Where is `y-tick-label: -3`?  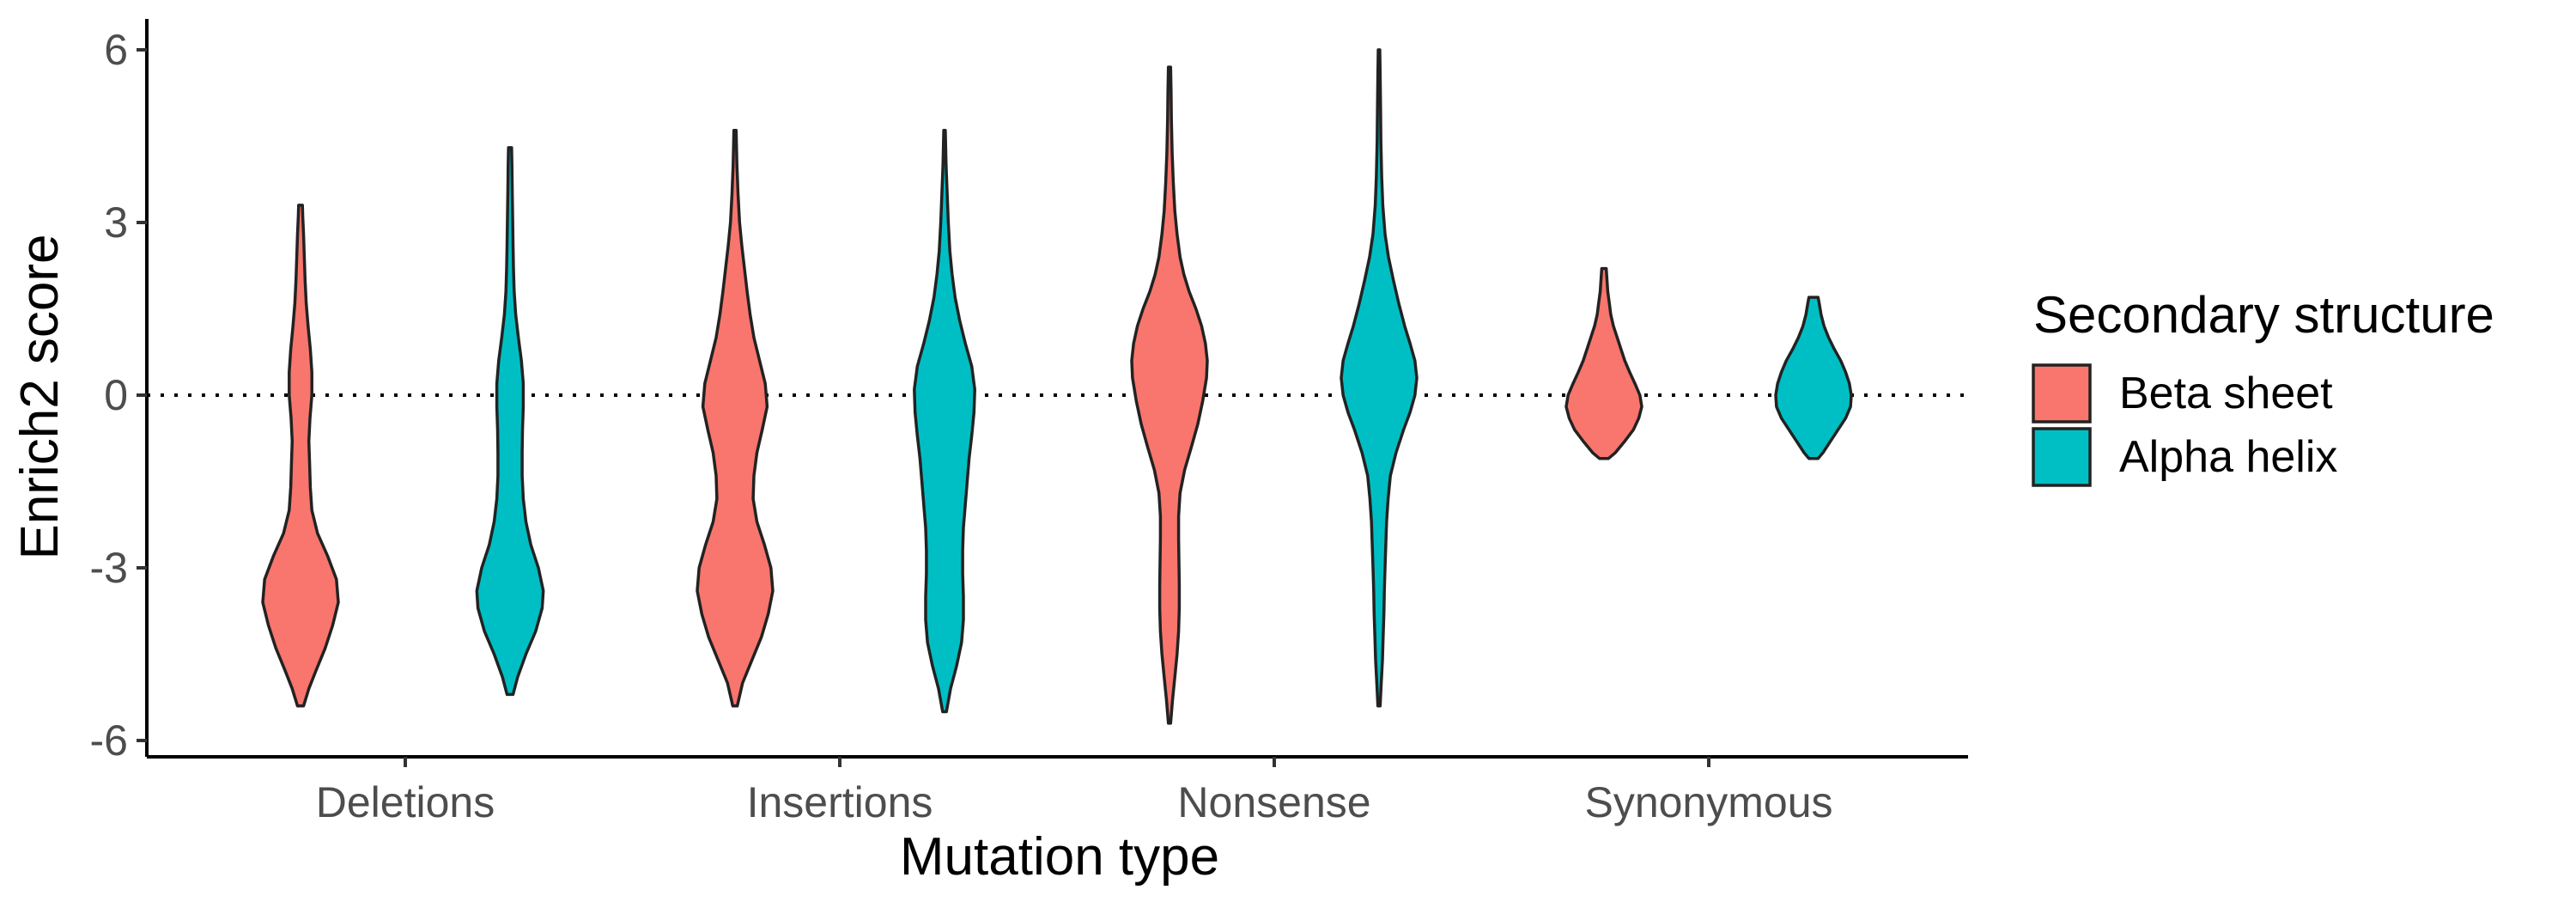
y-tick-label: -3 is located at coordinates (109, 568).